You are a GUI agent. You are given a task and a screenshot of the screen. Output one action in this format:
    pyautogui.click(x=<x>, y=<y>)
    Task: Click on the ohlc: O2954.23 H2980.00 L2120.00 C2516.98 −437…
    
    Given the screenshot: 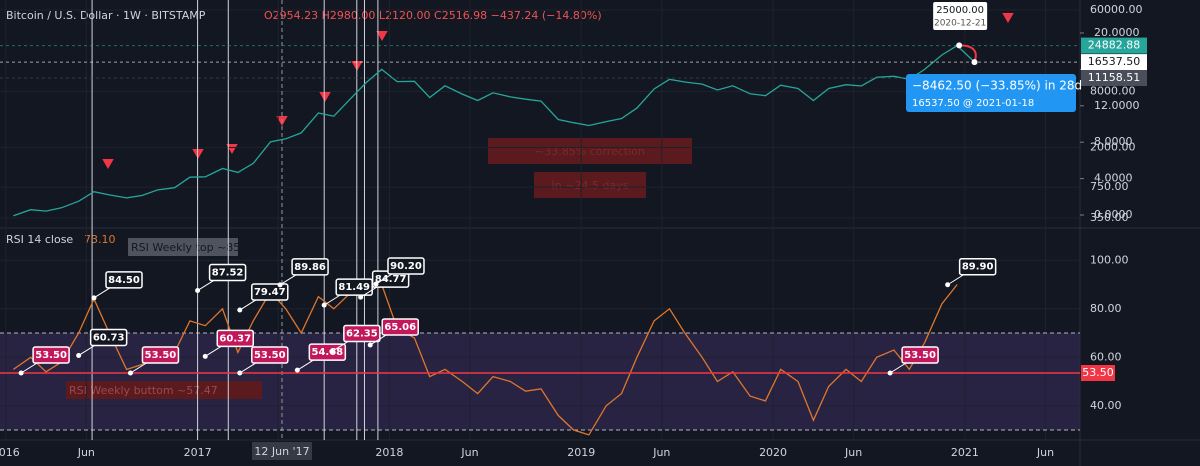 What is the action you would take?
    pyautogui.click(x=433, y=15)
    